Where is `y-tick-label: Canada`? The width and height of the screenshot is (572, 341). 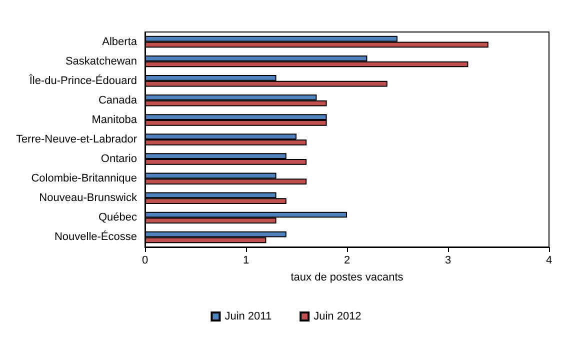 y-tick-label: Canada is located at coordinates (118, 100).